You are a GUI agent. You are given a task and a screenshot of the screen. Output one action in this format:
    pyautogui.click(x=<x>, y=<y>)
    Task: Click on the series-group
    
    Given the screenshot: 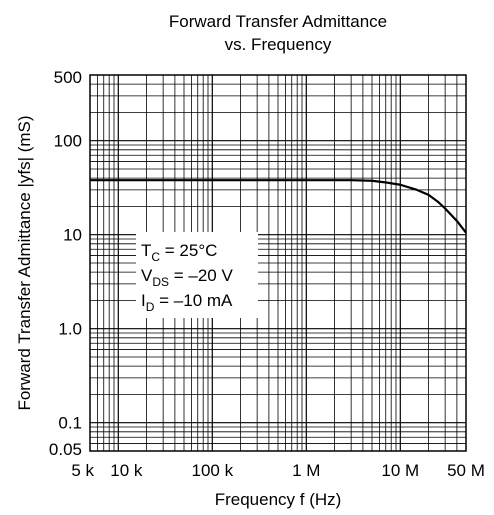 What is the action you would take?
    pyautogui.click(x=278, y=206)
    